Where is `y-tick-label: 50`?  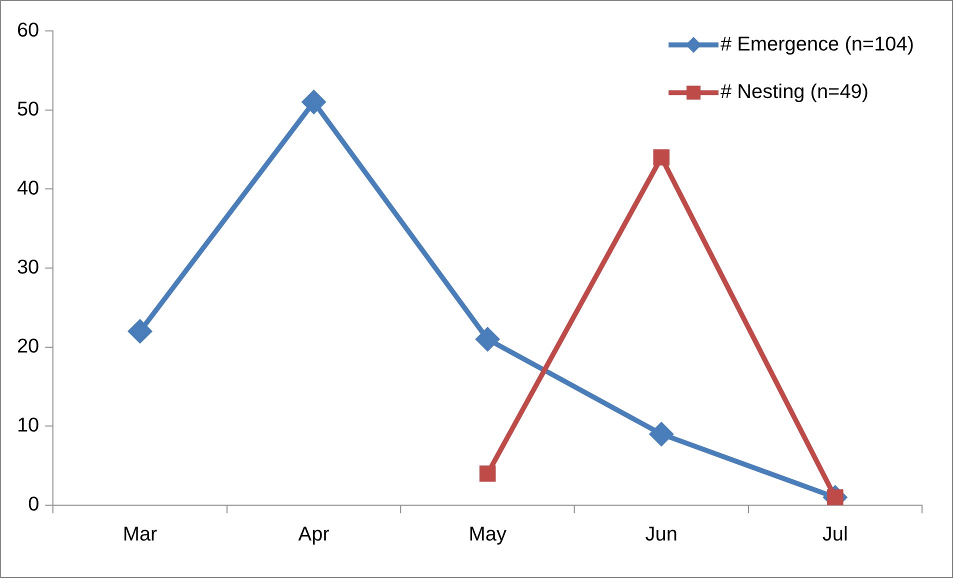
y-tick-label: 50 is located at coordinates (28, 109).